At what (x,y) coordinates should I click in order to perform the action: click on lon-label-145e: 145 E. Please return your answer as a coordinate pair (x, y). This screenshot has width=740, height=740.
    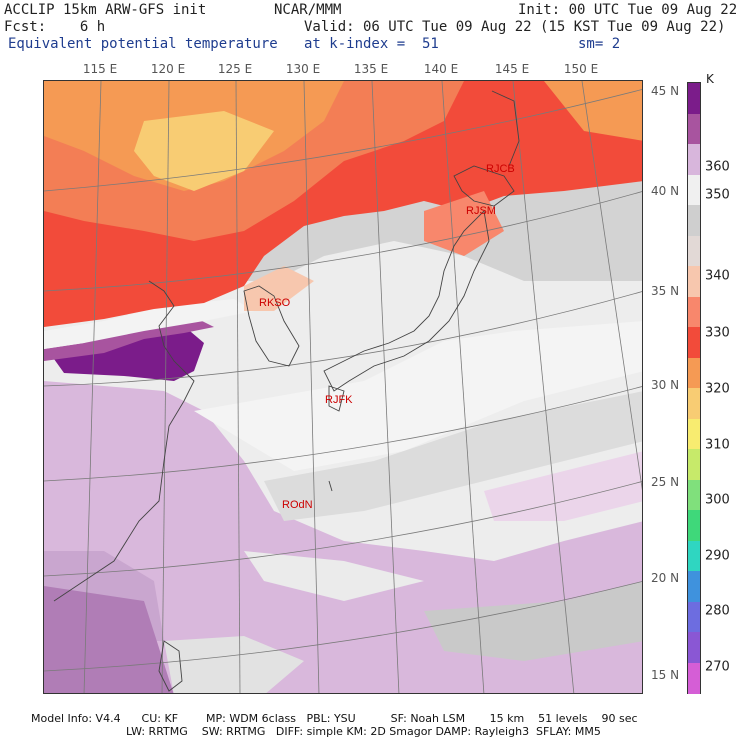
    Looking at the image, I should click on (512, 69).